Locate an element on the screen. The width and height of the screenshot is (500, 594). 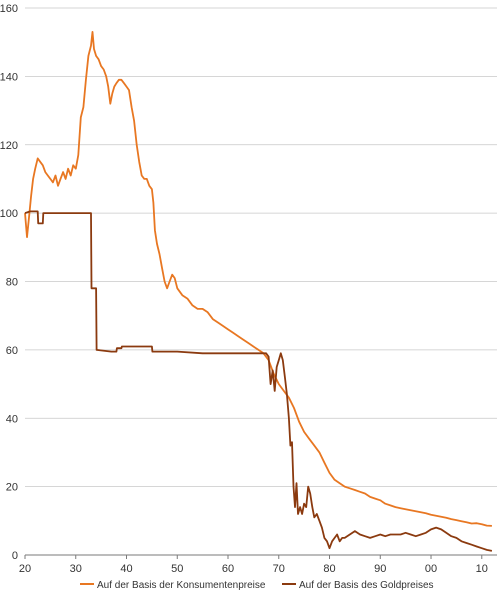
x-tick-label: 10 is located at coordinates (482, 569).